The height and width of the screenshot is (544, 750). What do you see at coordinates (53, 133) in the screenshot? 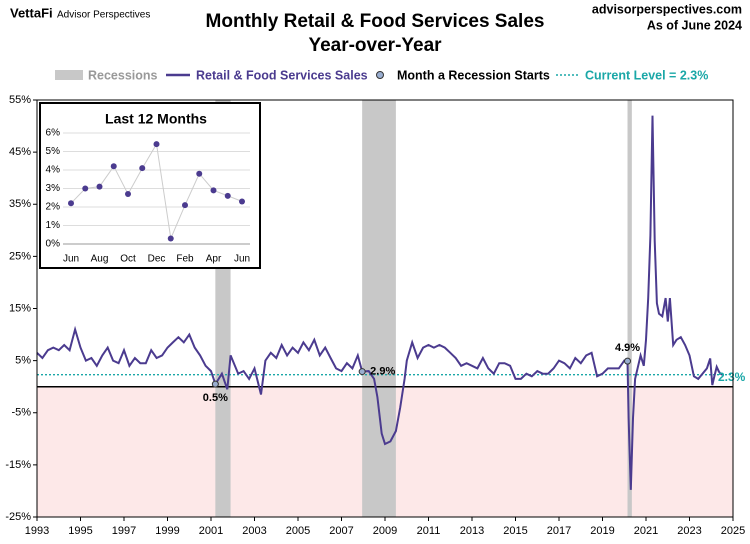
I see `inset-y-tick-label: 6%` at bounding box center [53, 133].